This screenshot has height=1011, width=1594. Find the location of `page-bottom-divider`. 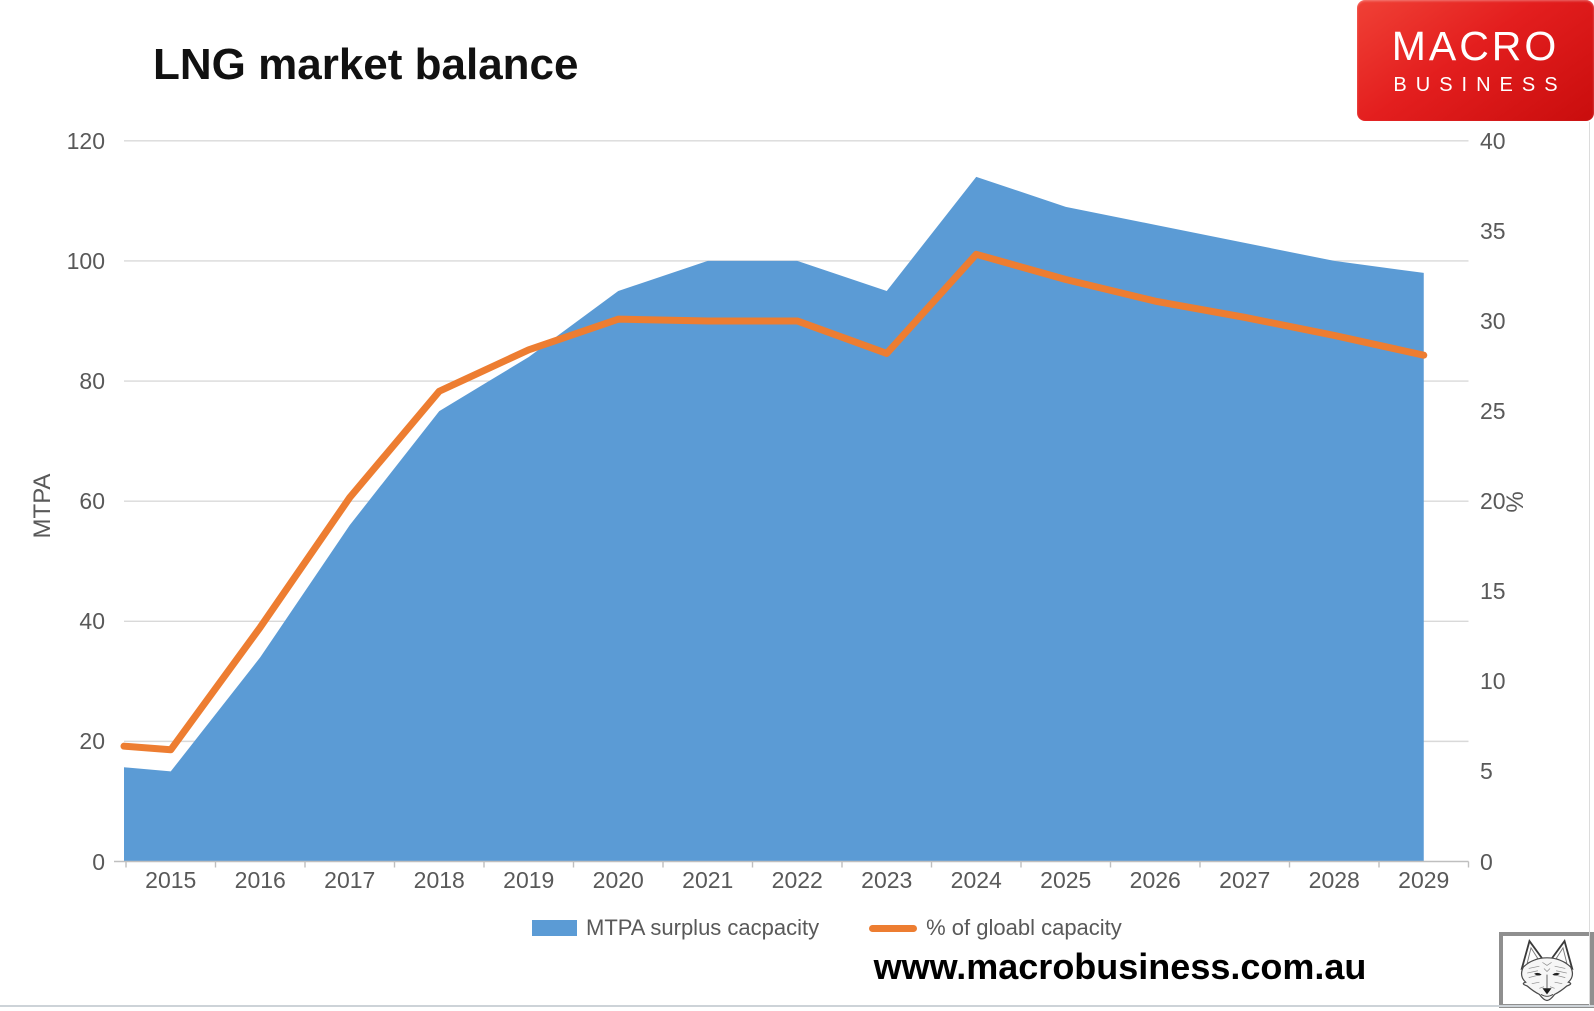

page-bottom-divider is located at coordinates (797, 1006).